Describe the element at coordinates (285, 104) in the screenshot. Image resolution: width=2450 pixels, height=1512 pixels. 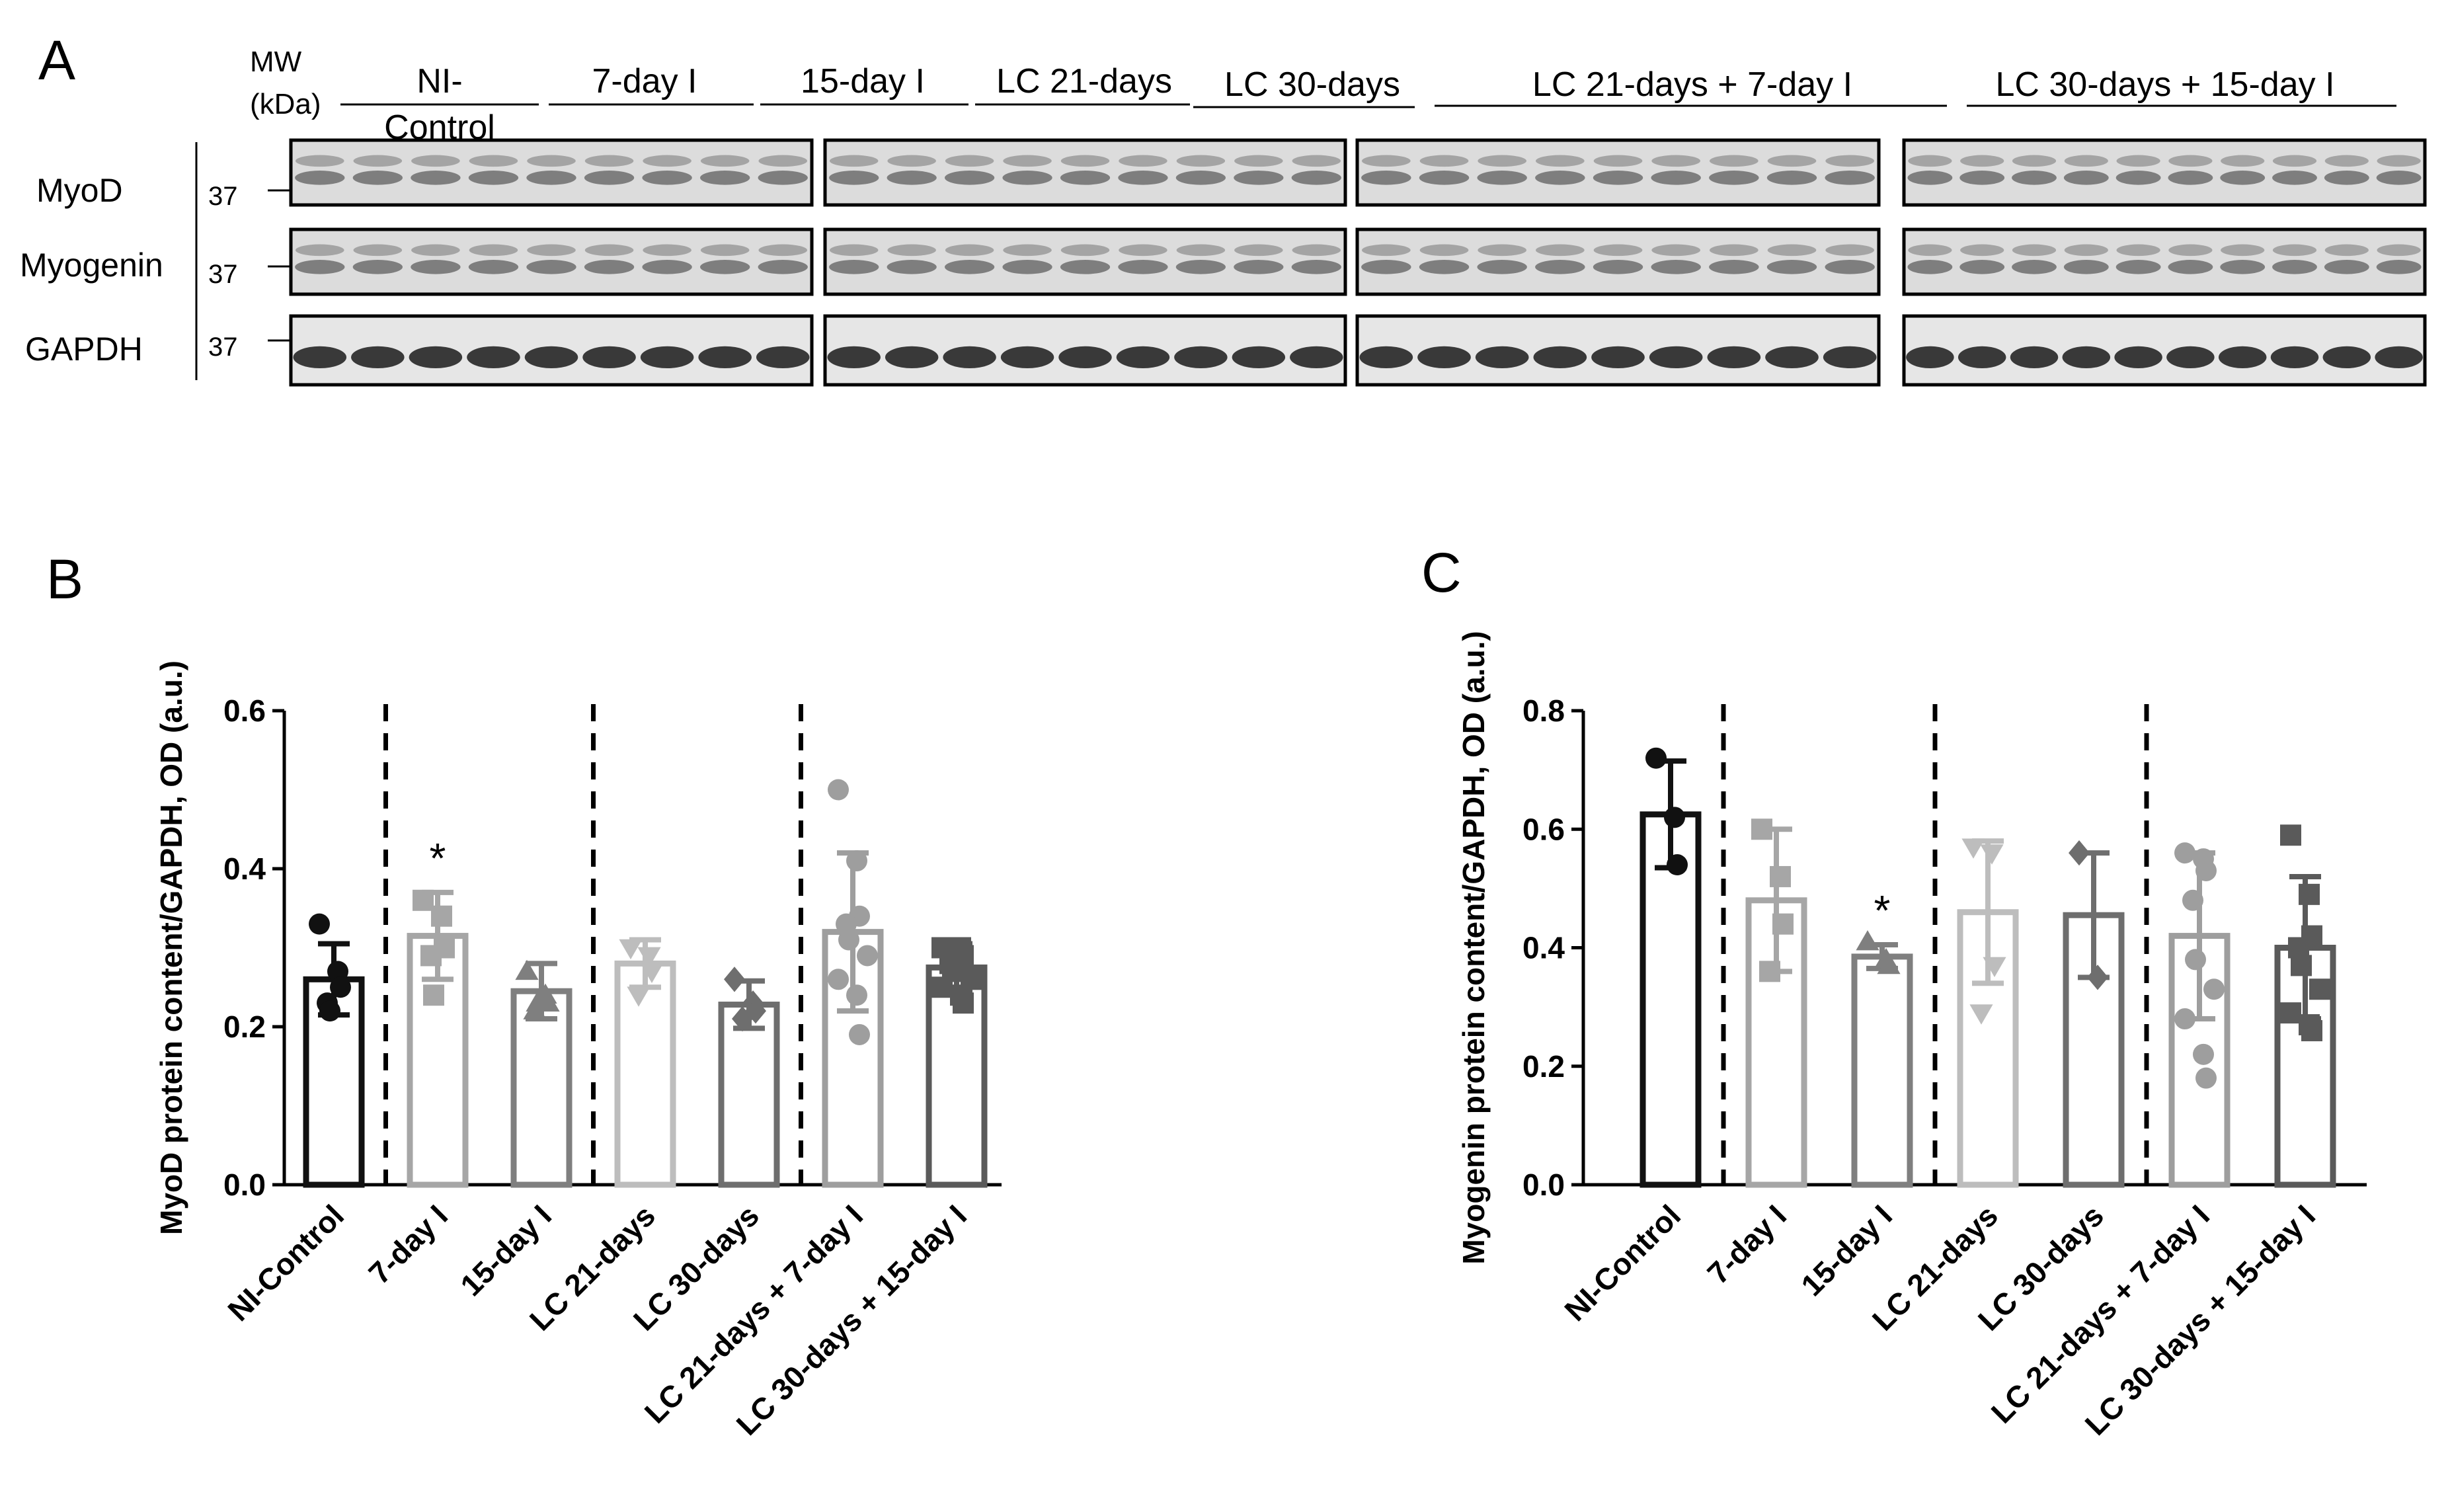
I see `kda-label: (kDa)` at that location.